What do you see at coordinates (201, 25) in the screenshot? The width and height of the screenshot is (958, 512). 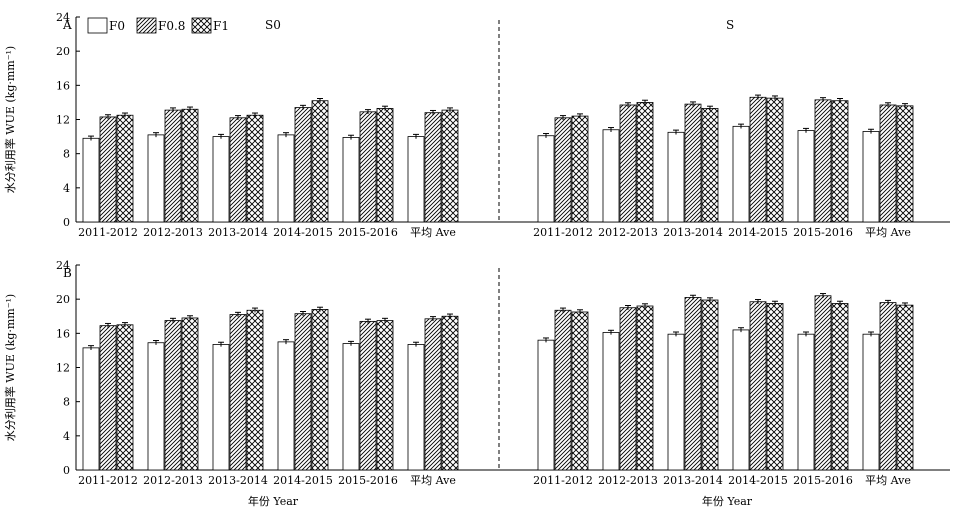 I see `legend-swatch-f1` at bounding box center [201, 25].